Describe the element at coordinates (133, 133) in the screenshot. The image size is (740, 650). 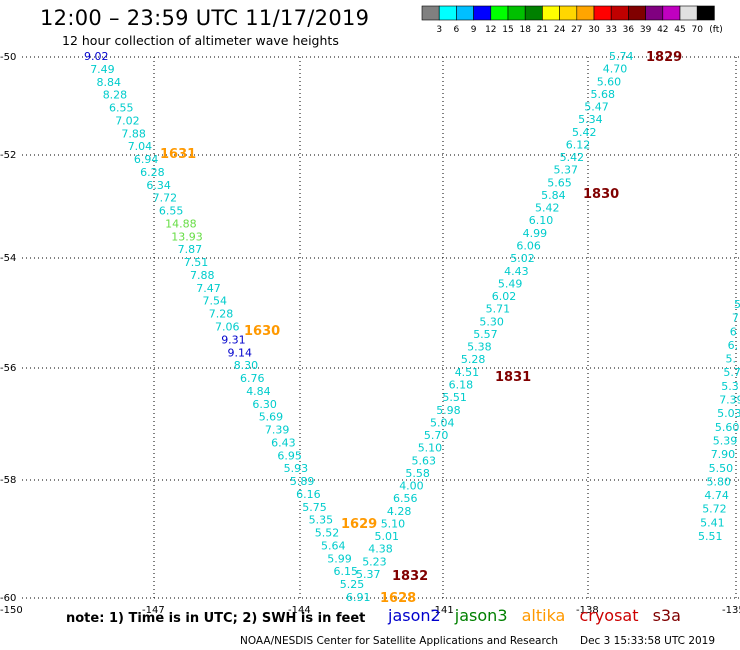
I see `wave-height-value: 7.88` at that location.